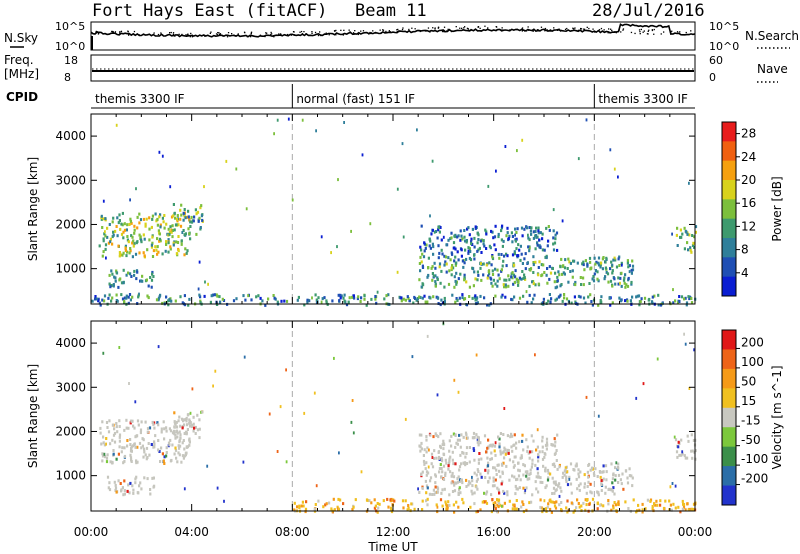  What do you see at coordinates (729, 248) in the screenshot?
I see `colorbar-swatch` at bounding box center [729, 248].